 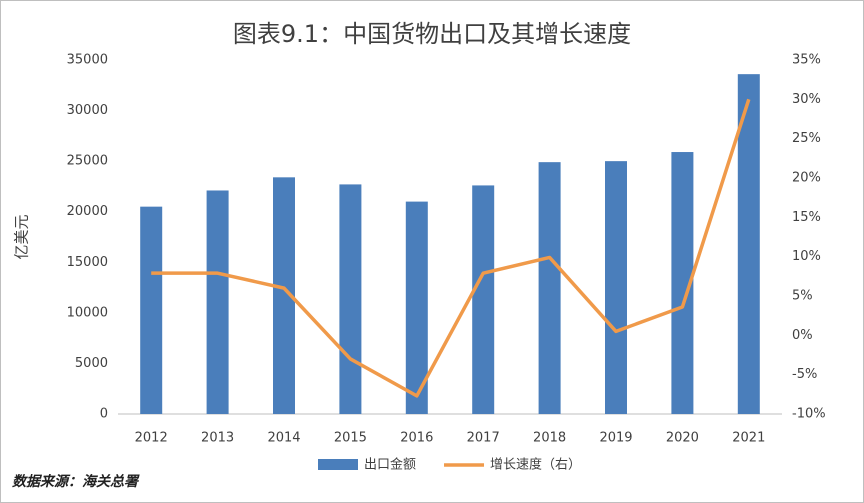 What do you see at coordinates (104, 414) in the screenshot?
I see `y-tick-label: 0` at bounding box center [104, 414].